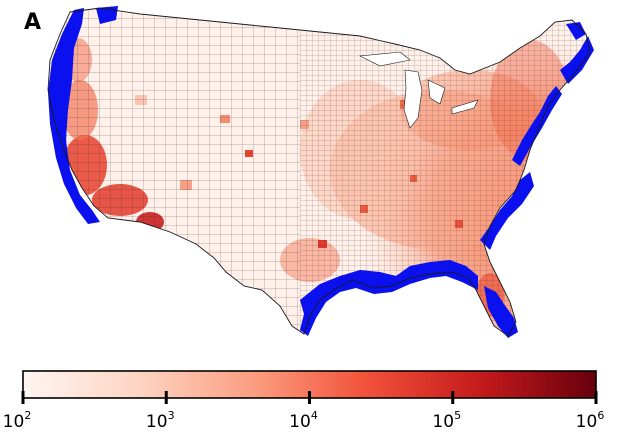 Image resolution: width=620 pixels, height=443 pixels. I want to click on colorbar-svg: 10² 10³ 10⁴ 10⁵ 10⁶, so click(304, 401).